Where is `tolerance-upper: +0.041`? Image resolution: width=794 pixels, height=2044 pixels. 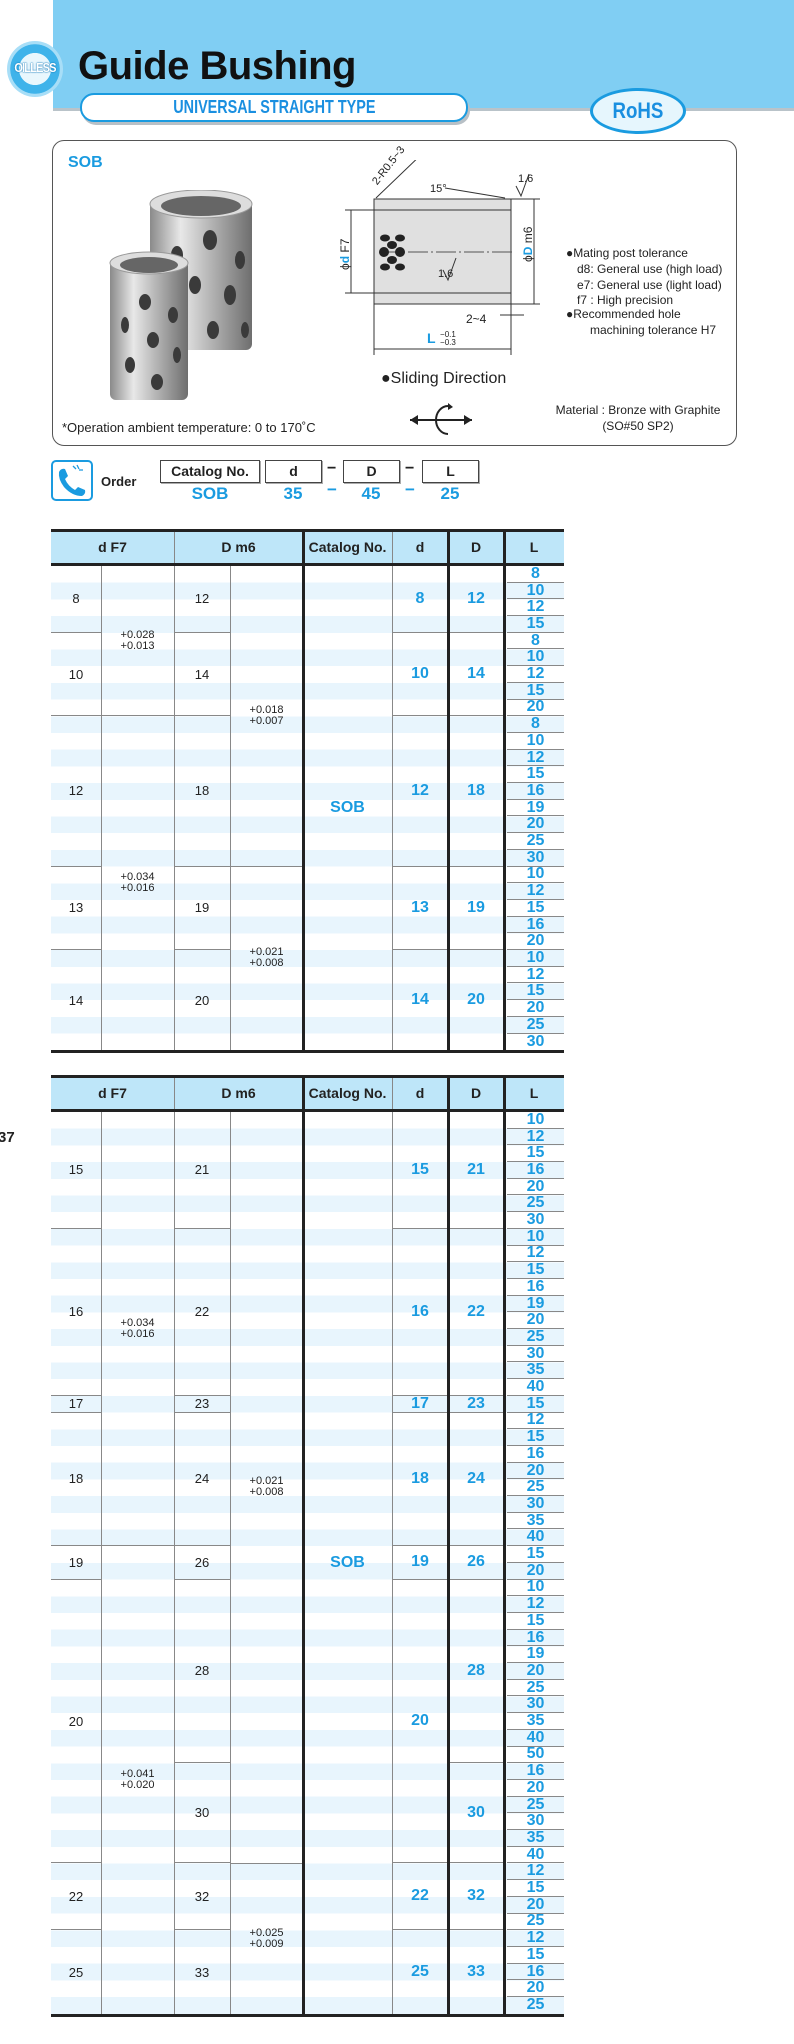 tolerance-upper: +0.041 is located at coordinates (137, 1773).